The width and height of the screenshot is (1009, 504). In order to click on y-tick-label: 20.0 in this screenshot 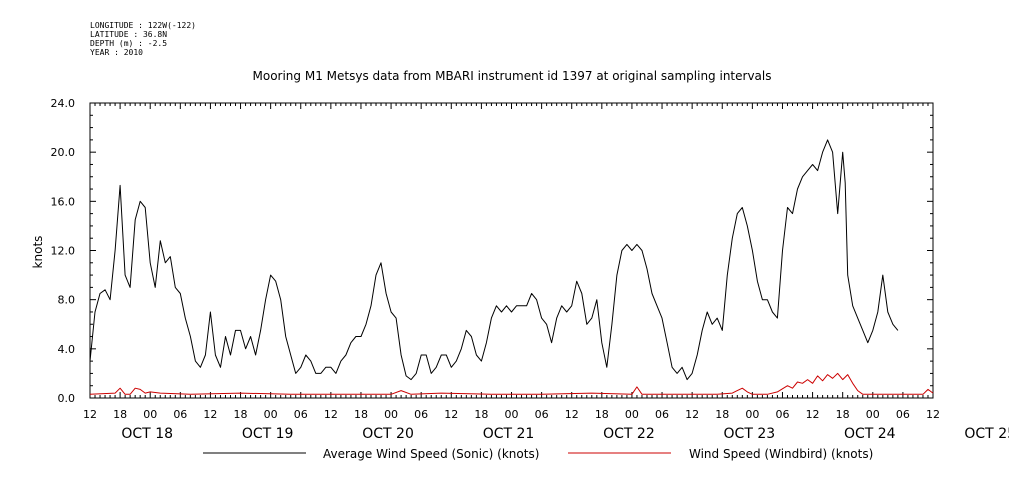, I will do `click(63, 152)`.